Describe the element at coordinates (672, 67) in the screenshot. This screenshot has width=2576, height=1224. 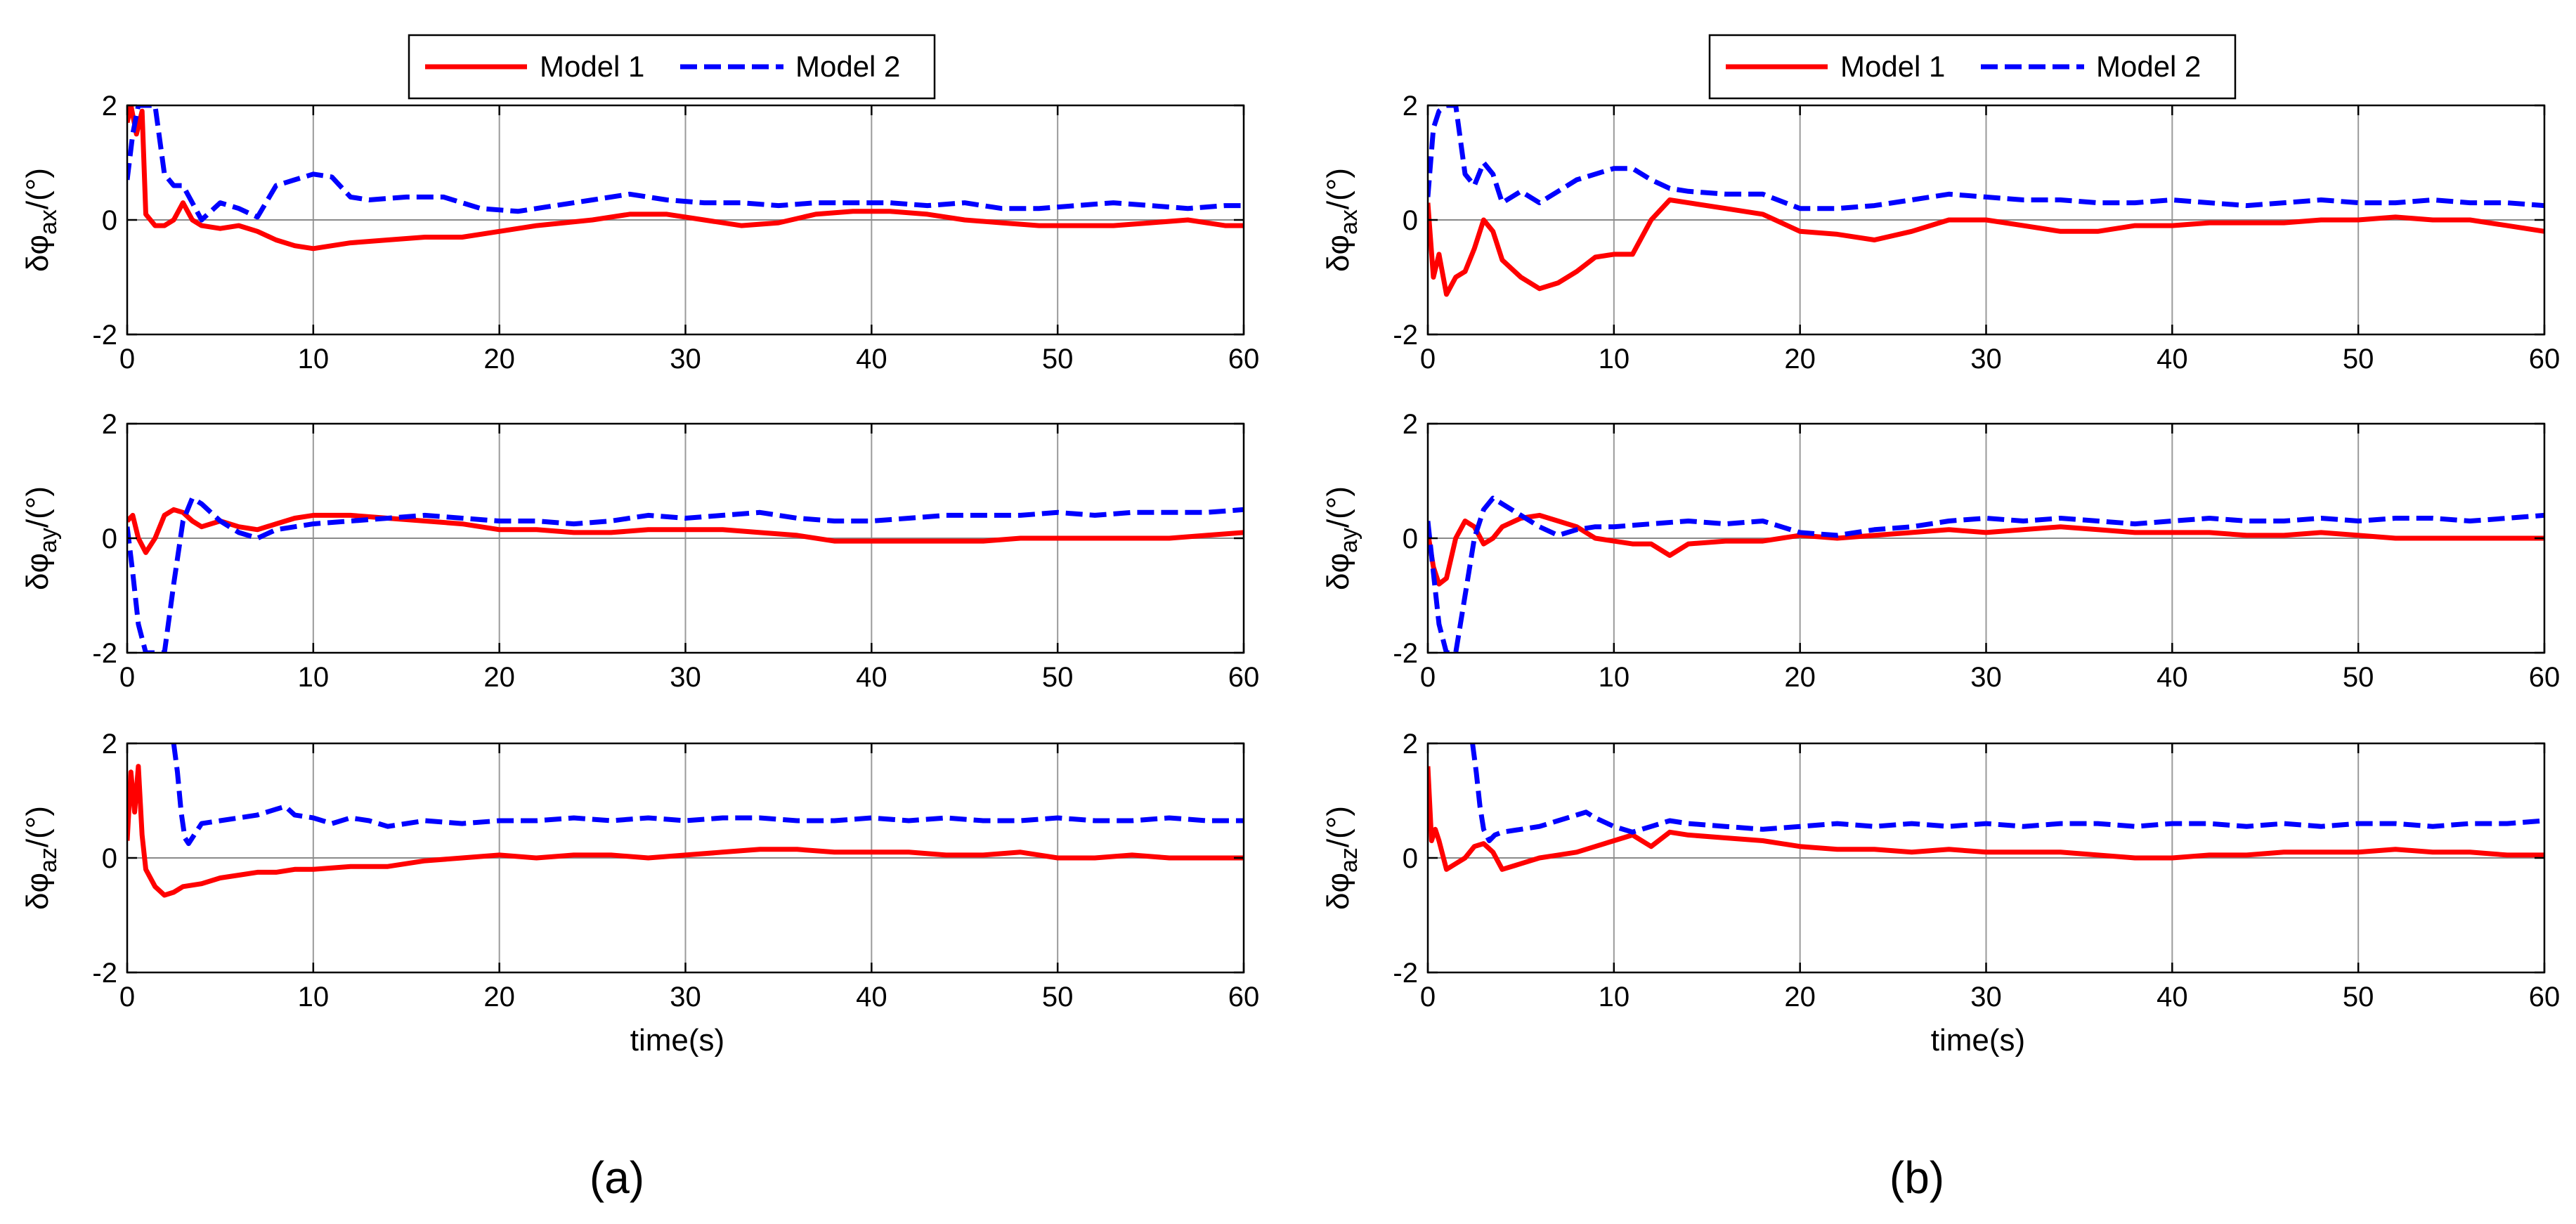
I see `legend-a: Model 1 Model 2` at that location.